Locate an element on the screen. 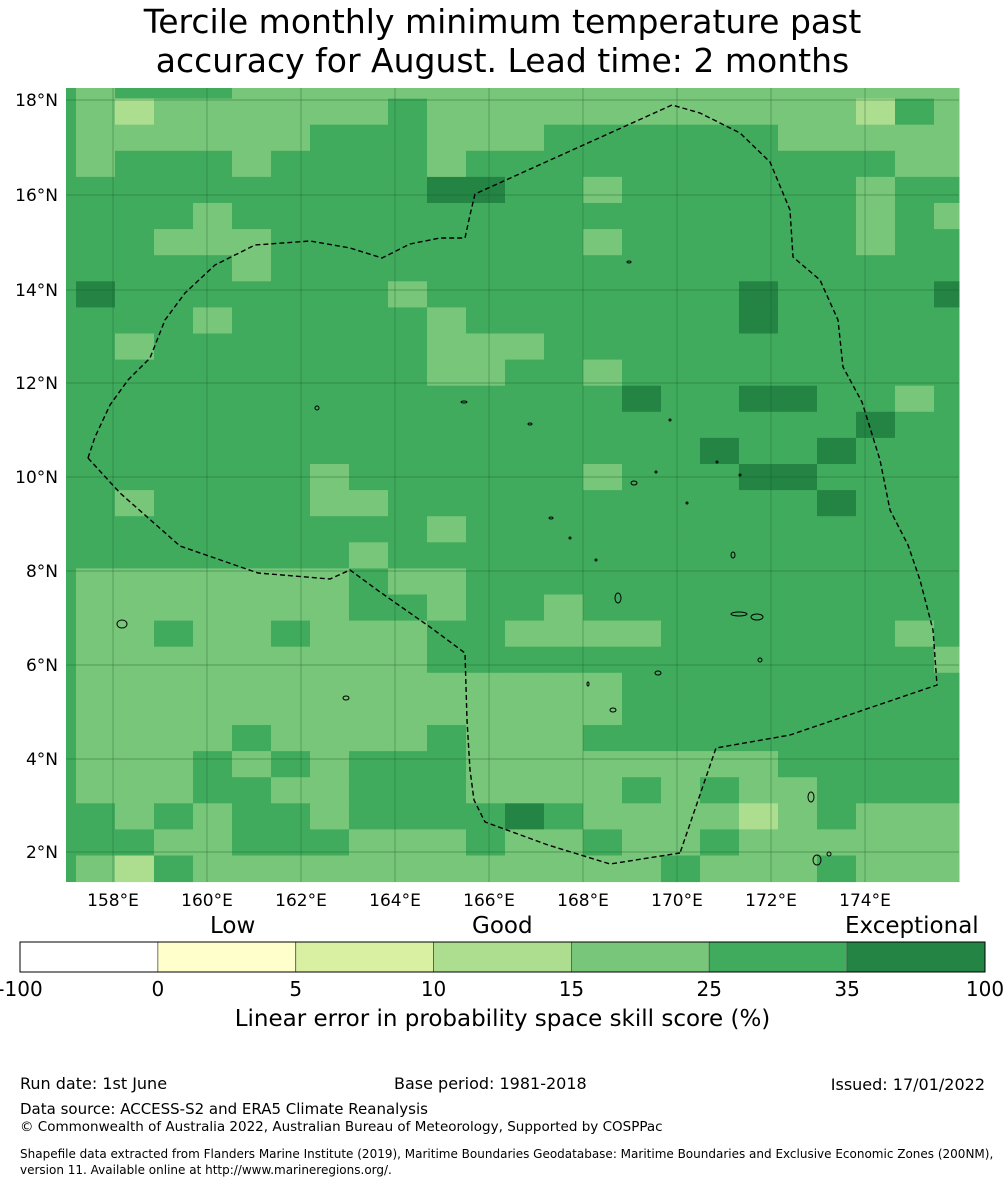  colorbar-bin is located at coordinates (916, 957).